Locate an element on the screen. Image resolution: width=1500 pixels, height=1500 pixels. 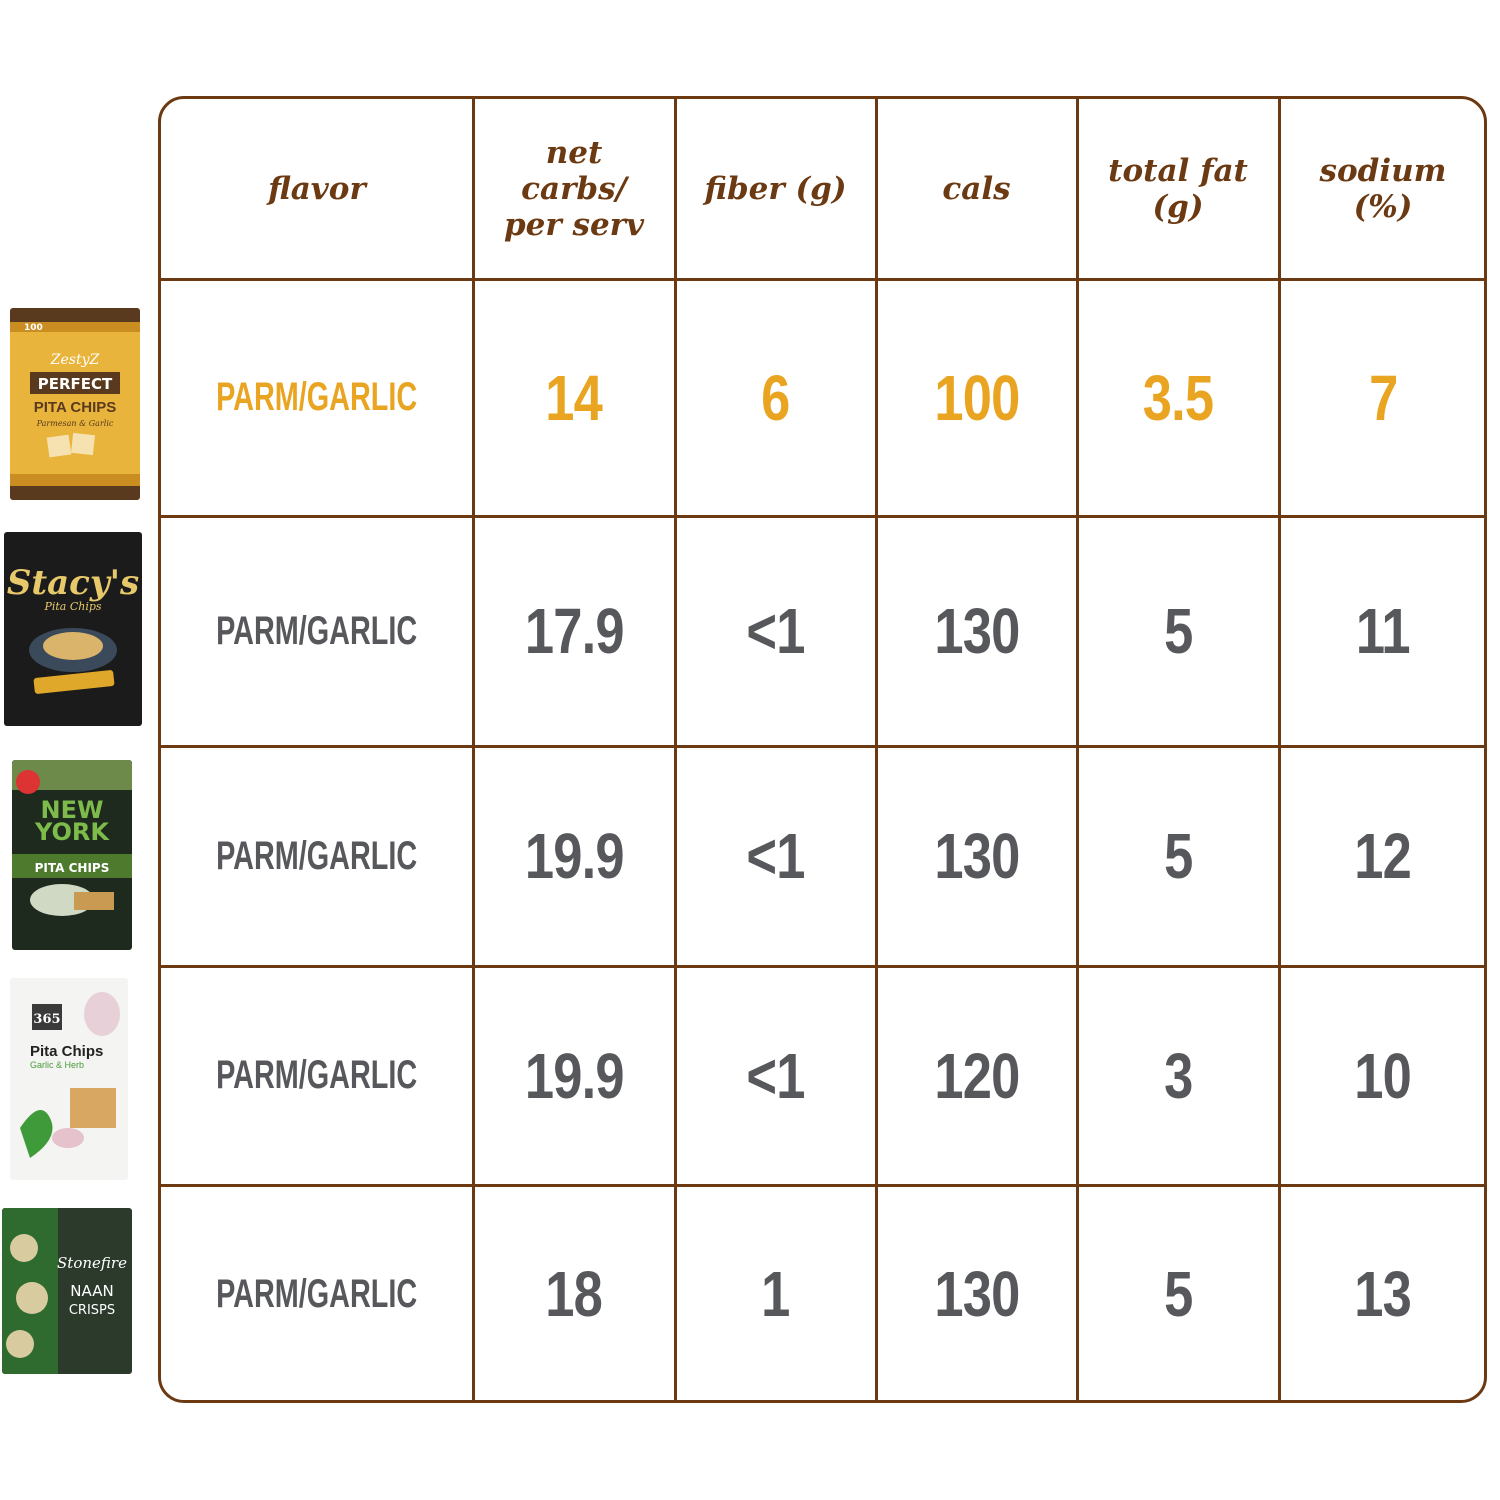
sodium-value: 11 is located at coordinates (1383, 631).